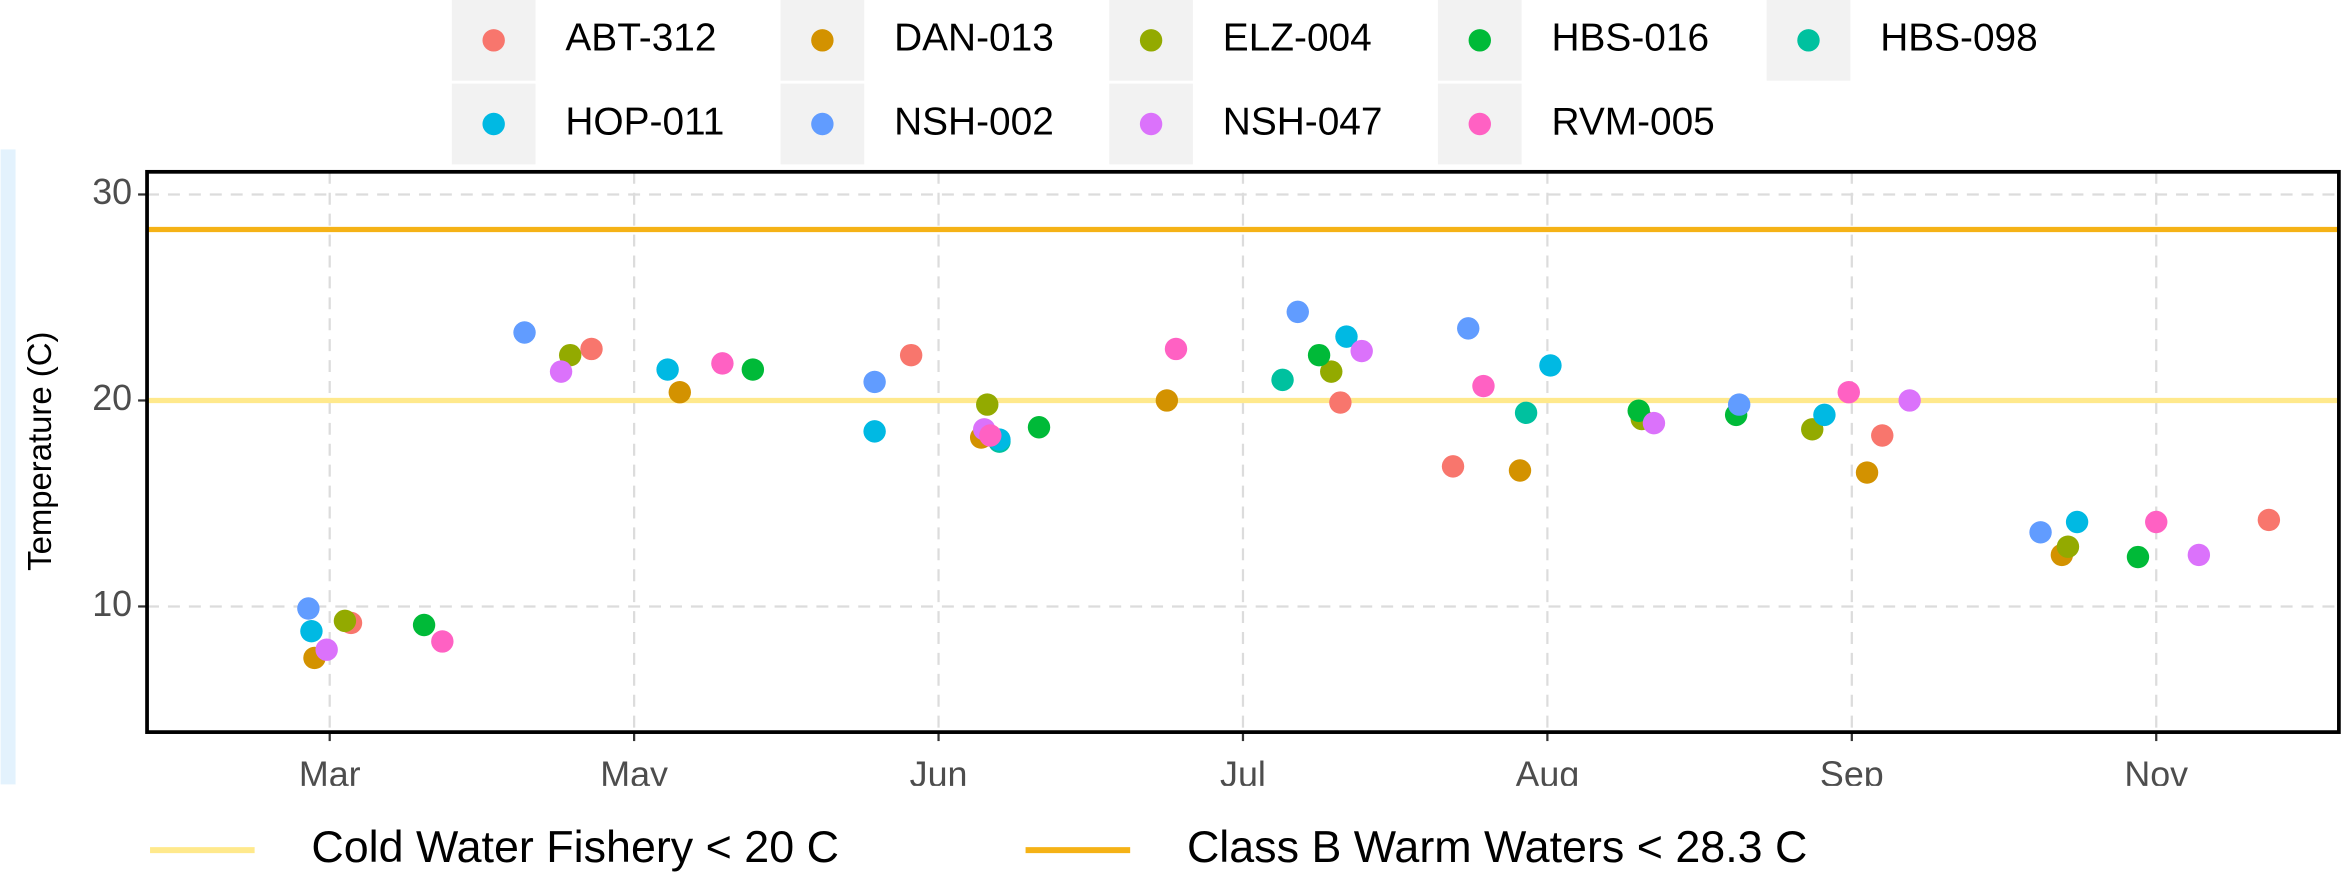 The height and width of the screenshot is (886, 2344). Describe the element at coordinates (112, 192) in the screenshot. I see `y-tick-label: 30` at that location.